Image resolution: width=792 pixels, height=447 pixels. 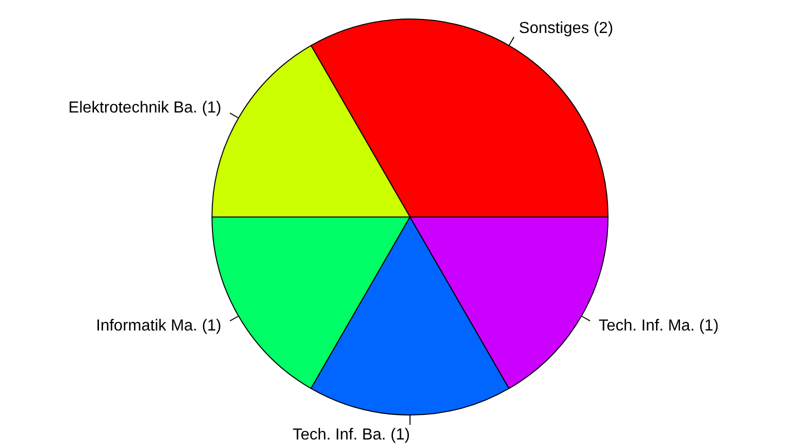 I want to click on slice-label: Informatik Ma. (1), so click(x=159, y=325).